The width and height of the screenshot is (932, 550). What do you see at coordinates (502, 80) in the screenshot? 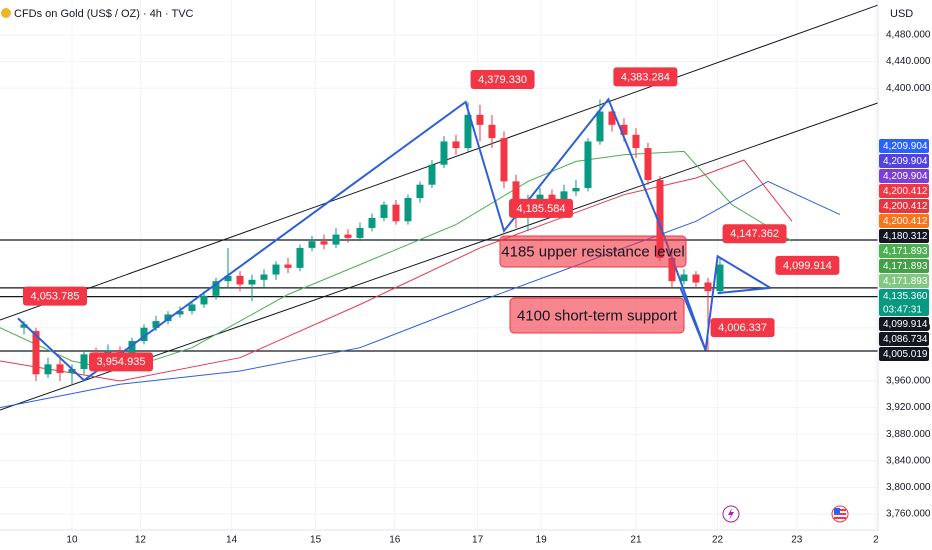
I see `price-annotation-label: 4,379.330` at bounding box center [502, 80].